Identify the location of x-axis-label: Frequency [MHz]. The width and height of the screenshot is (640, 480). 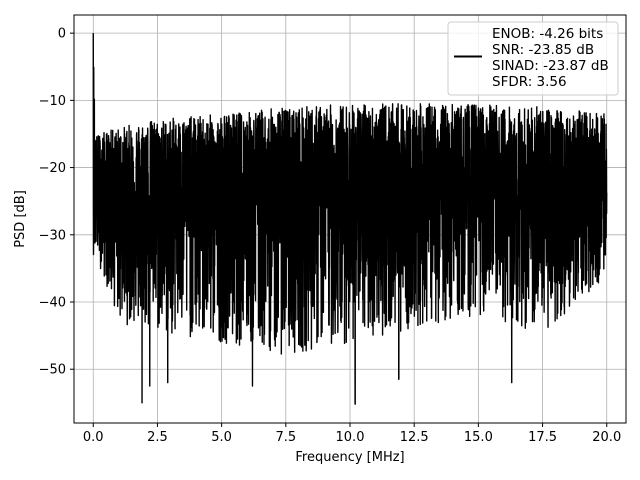
(349, 457).